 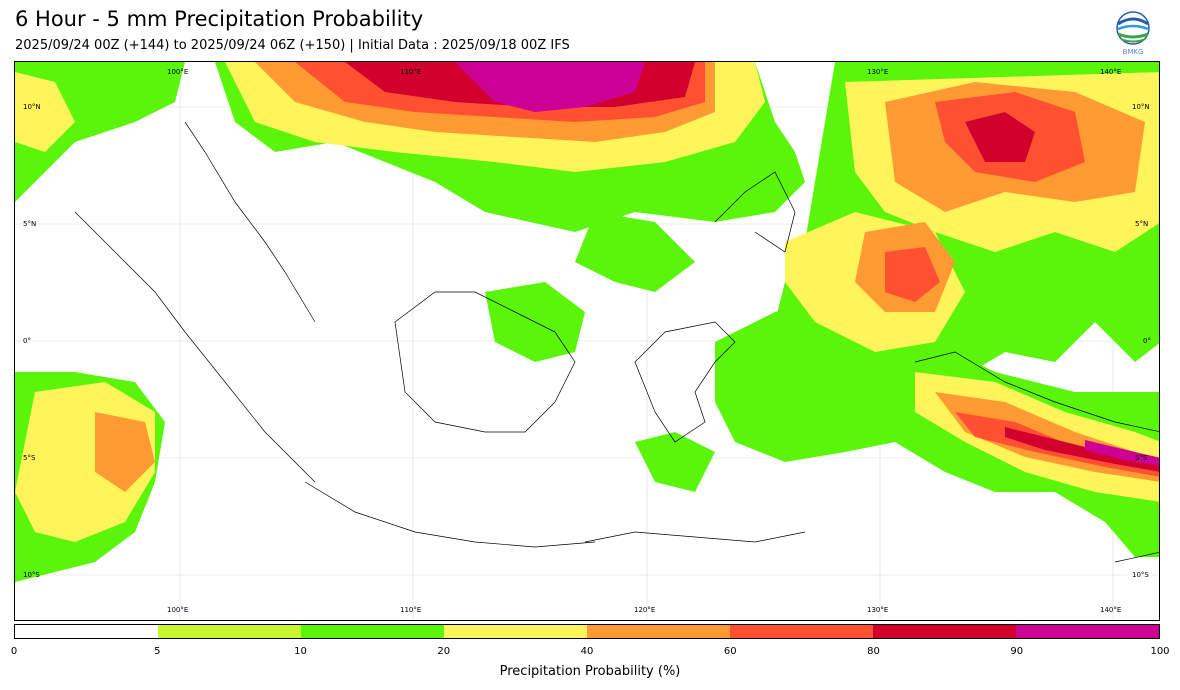 What do you see at coordinates (1141, 458) in the screenshot?
I see `lat-label-right-5s: 5°S` at bounding box center [1141, 458].